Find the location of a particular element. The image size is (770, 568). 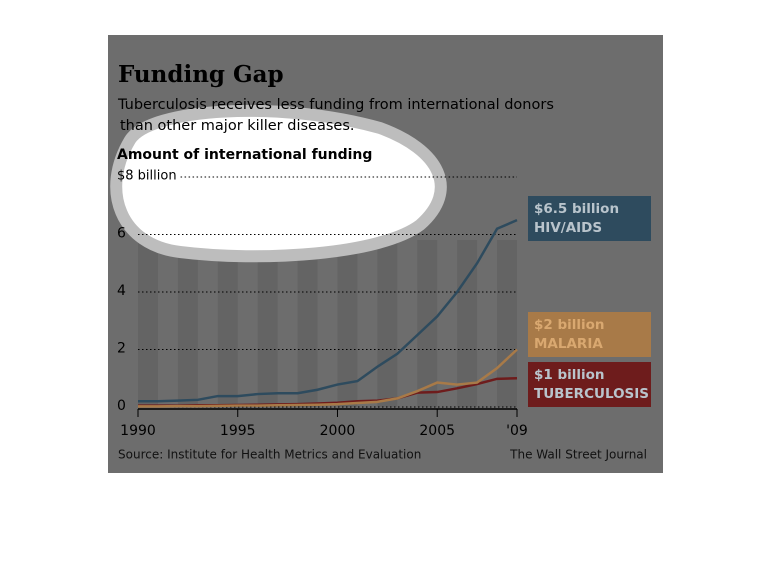

y-tick-label: 6 is located at coordinates (121, 234).